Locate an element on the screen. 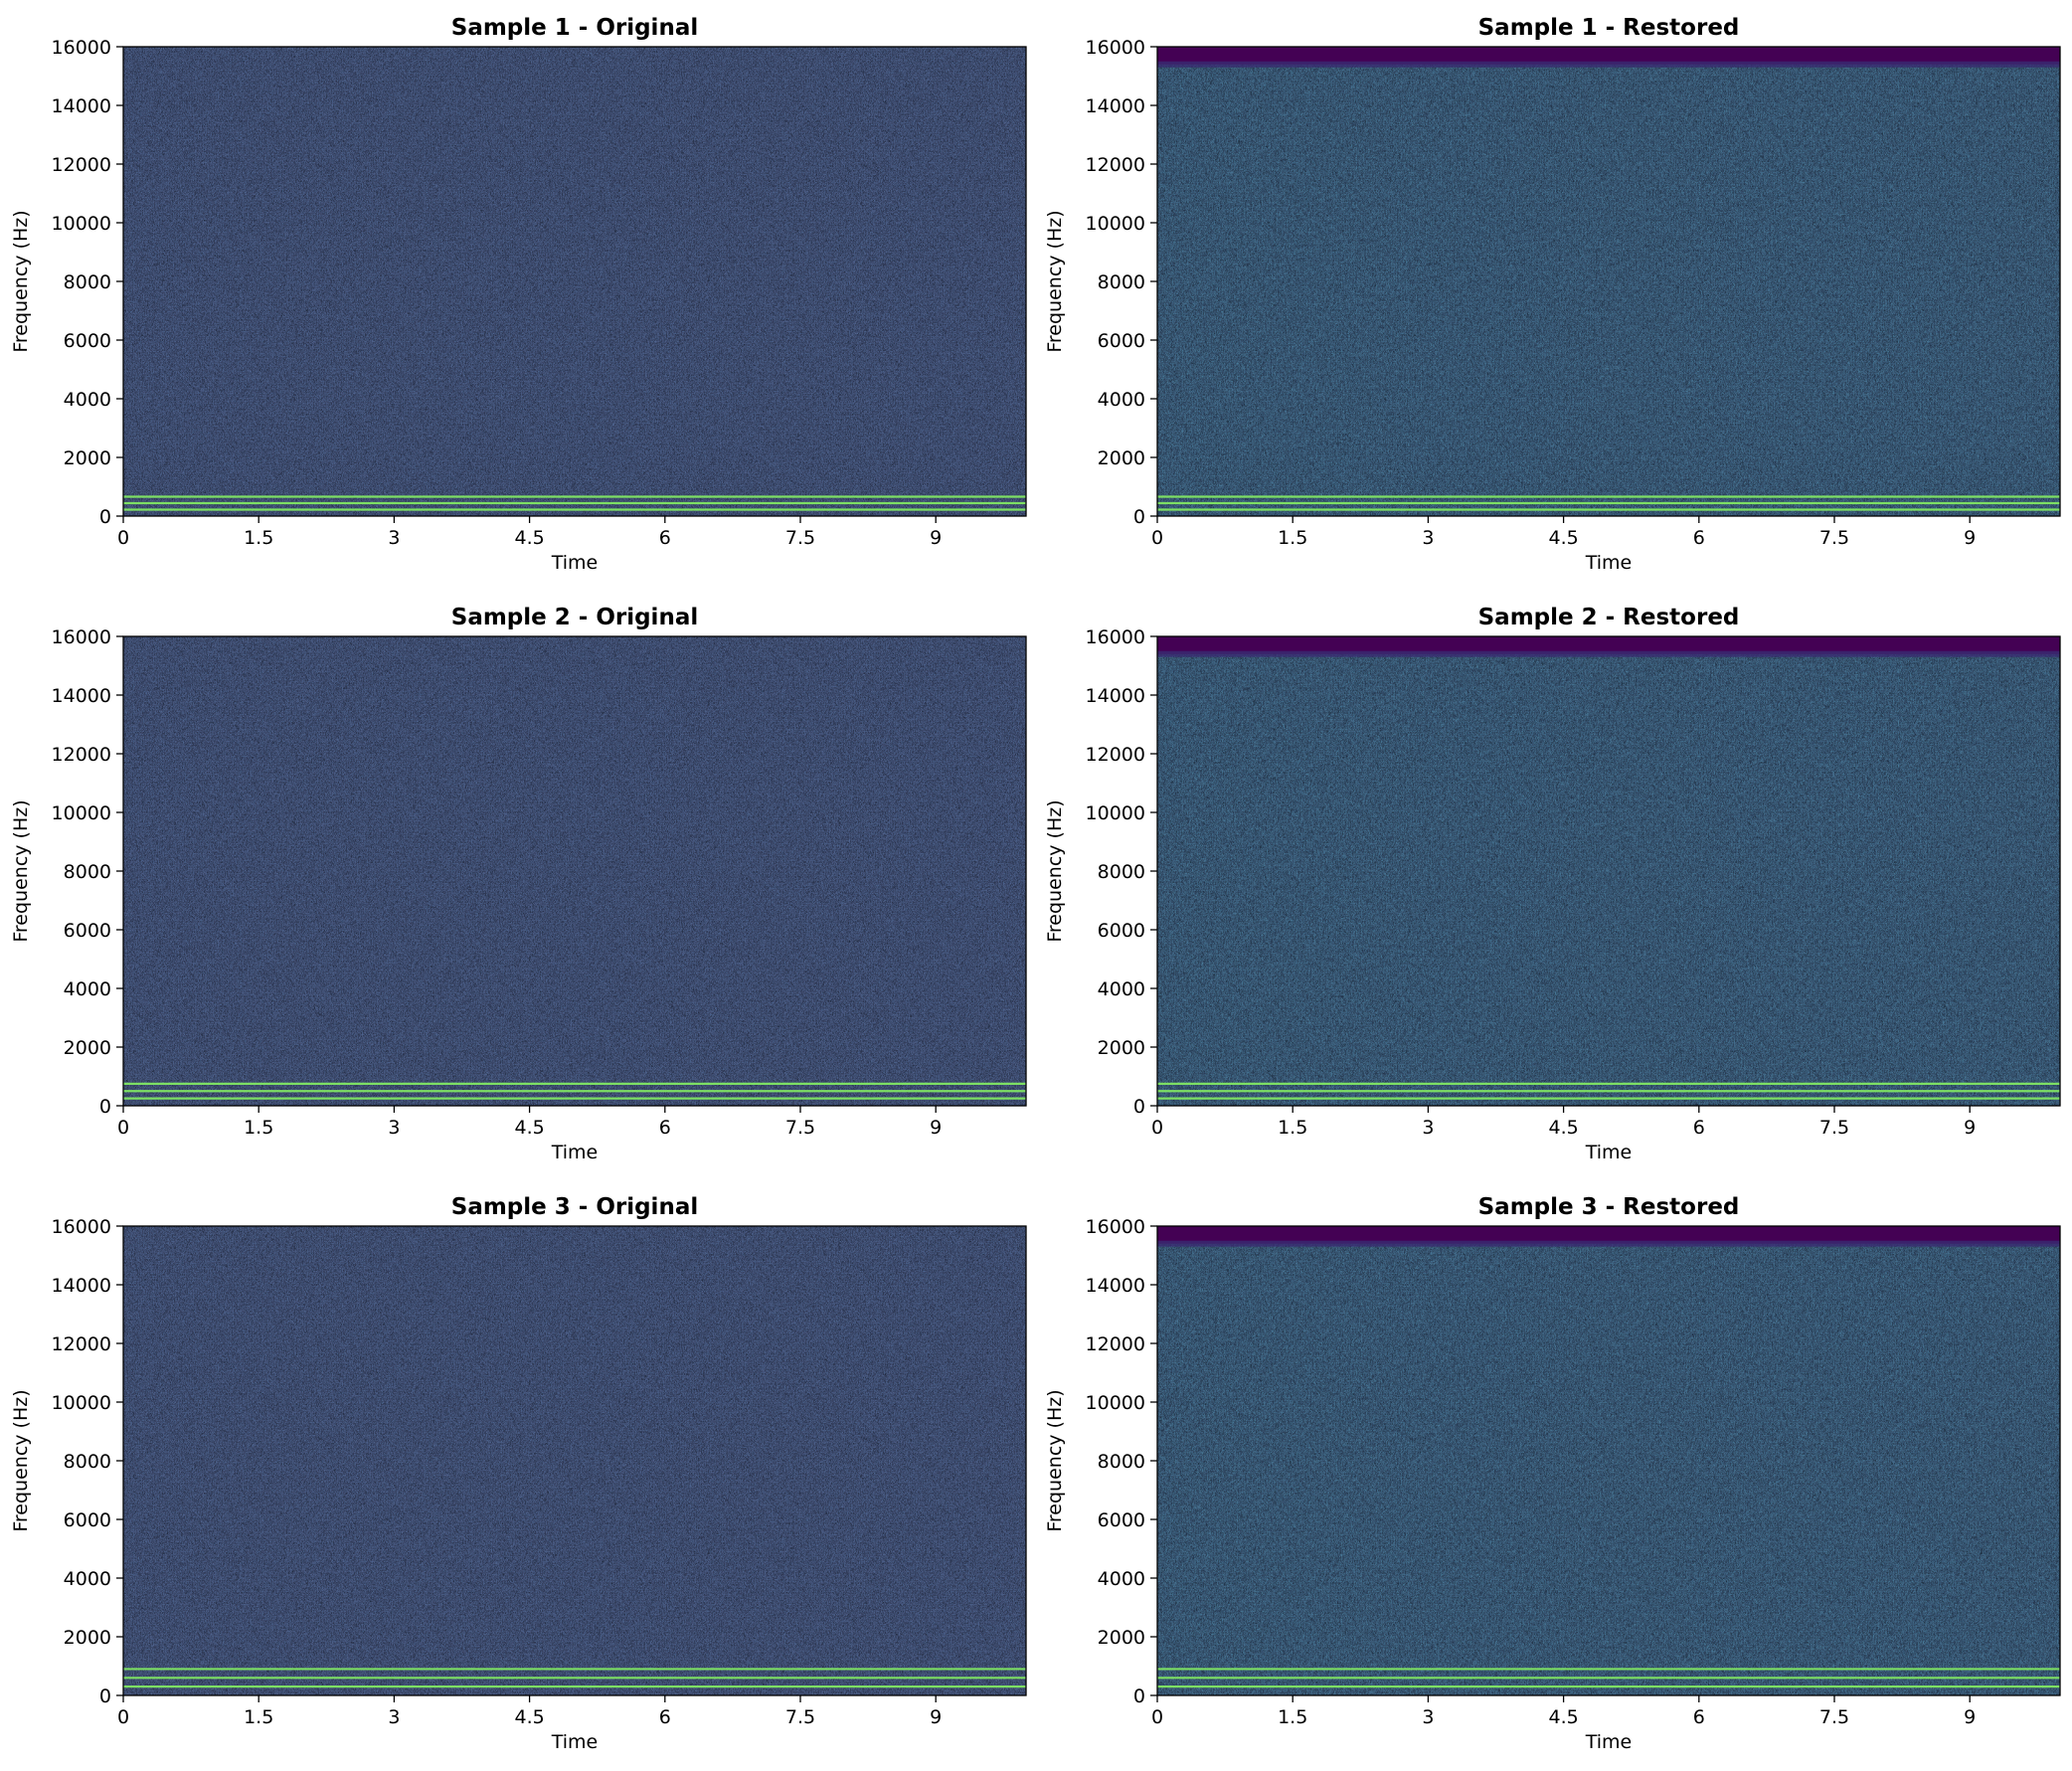 This screenshot has width=2072, height=1771. panel-title: Sample 3 - Original is located at coordinates (574, 1207).